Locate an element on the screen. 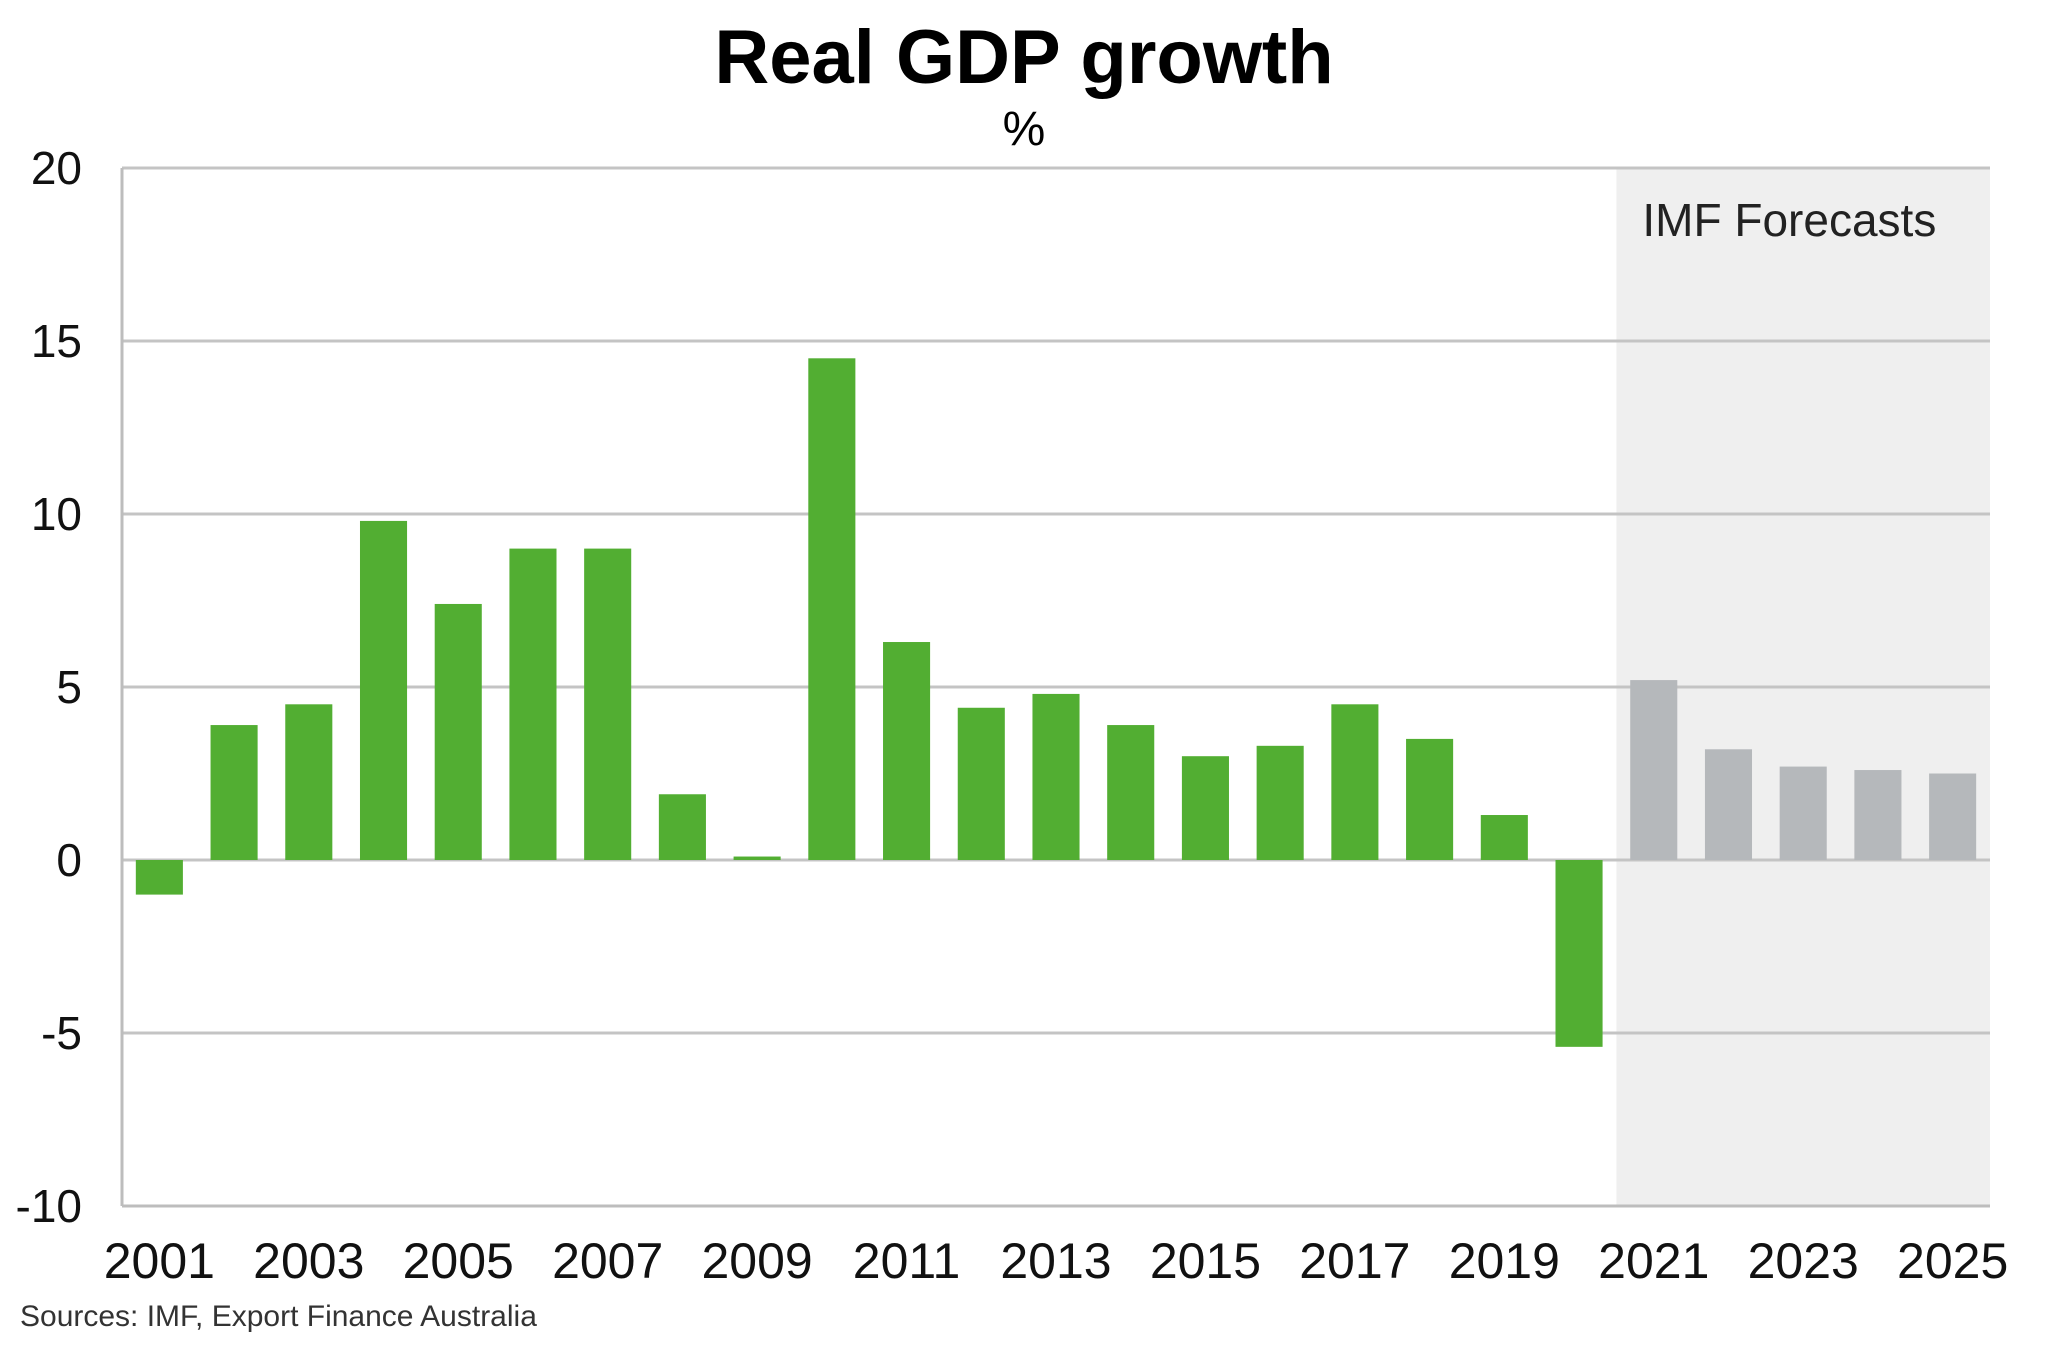  bar-2018 is located at coordinates (1430, 799).